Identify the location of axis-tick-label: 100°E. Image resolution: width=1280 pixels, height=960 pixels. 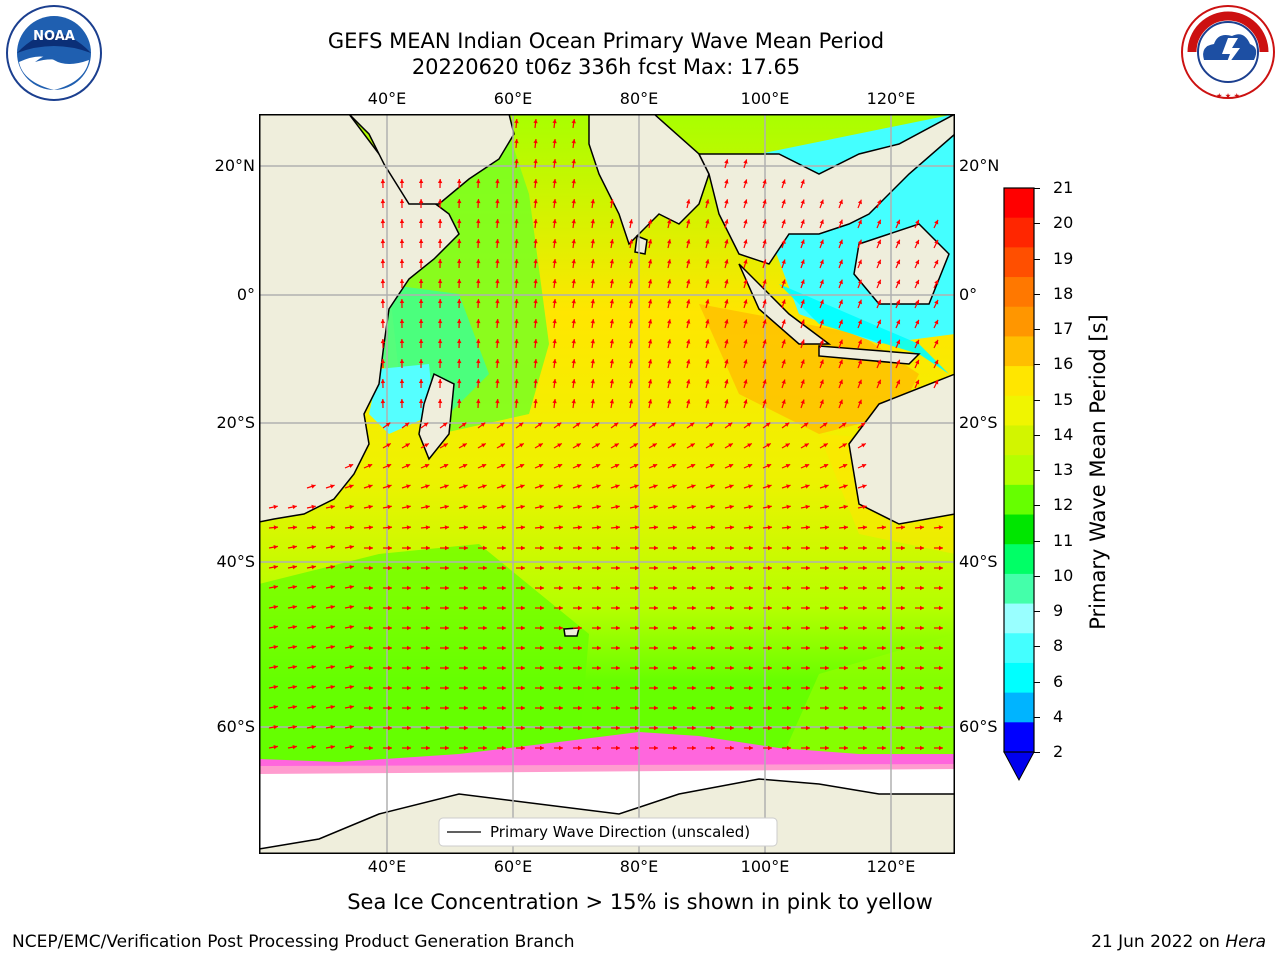
(765, 866).